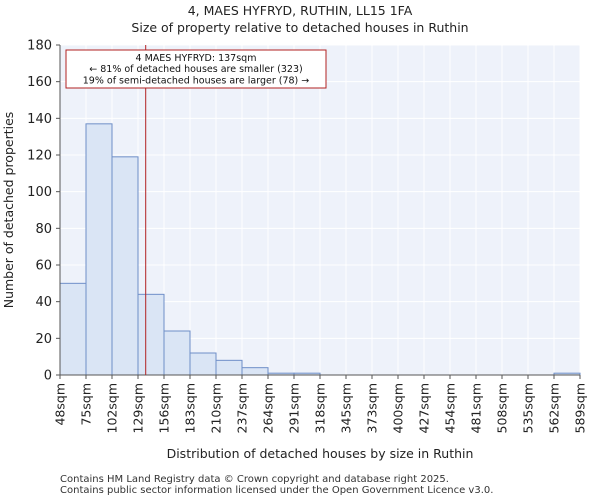 The width and height of the screenshot is (600, 500). I want to click on x-tick-label: 156sqm, so click(164, 408).